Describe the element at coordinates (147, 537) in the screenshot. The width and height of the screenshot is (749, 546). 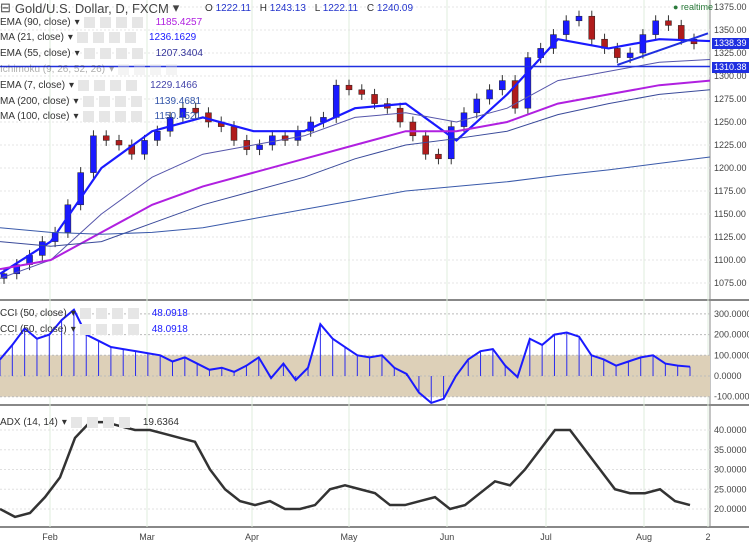
I see `x-tick-label: Mar` at that location.